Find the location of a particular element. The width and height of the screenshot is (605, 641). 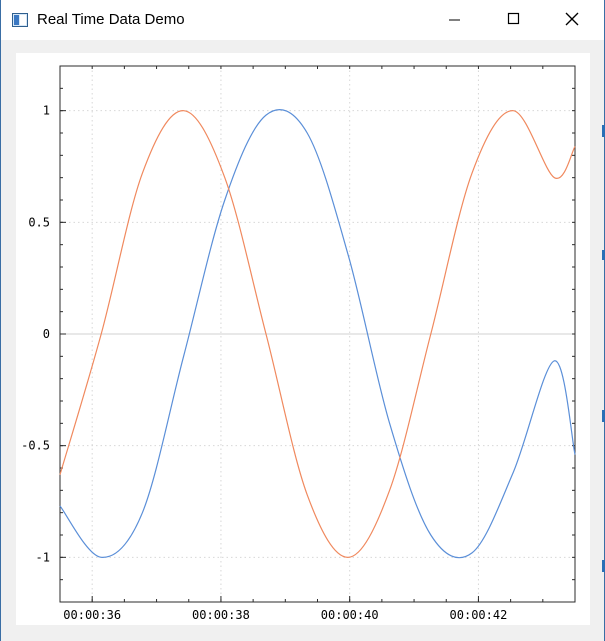

close-button is located at coordinates (572, 20).